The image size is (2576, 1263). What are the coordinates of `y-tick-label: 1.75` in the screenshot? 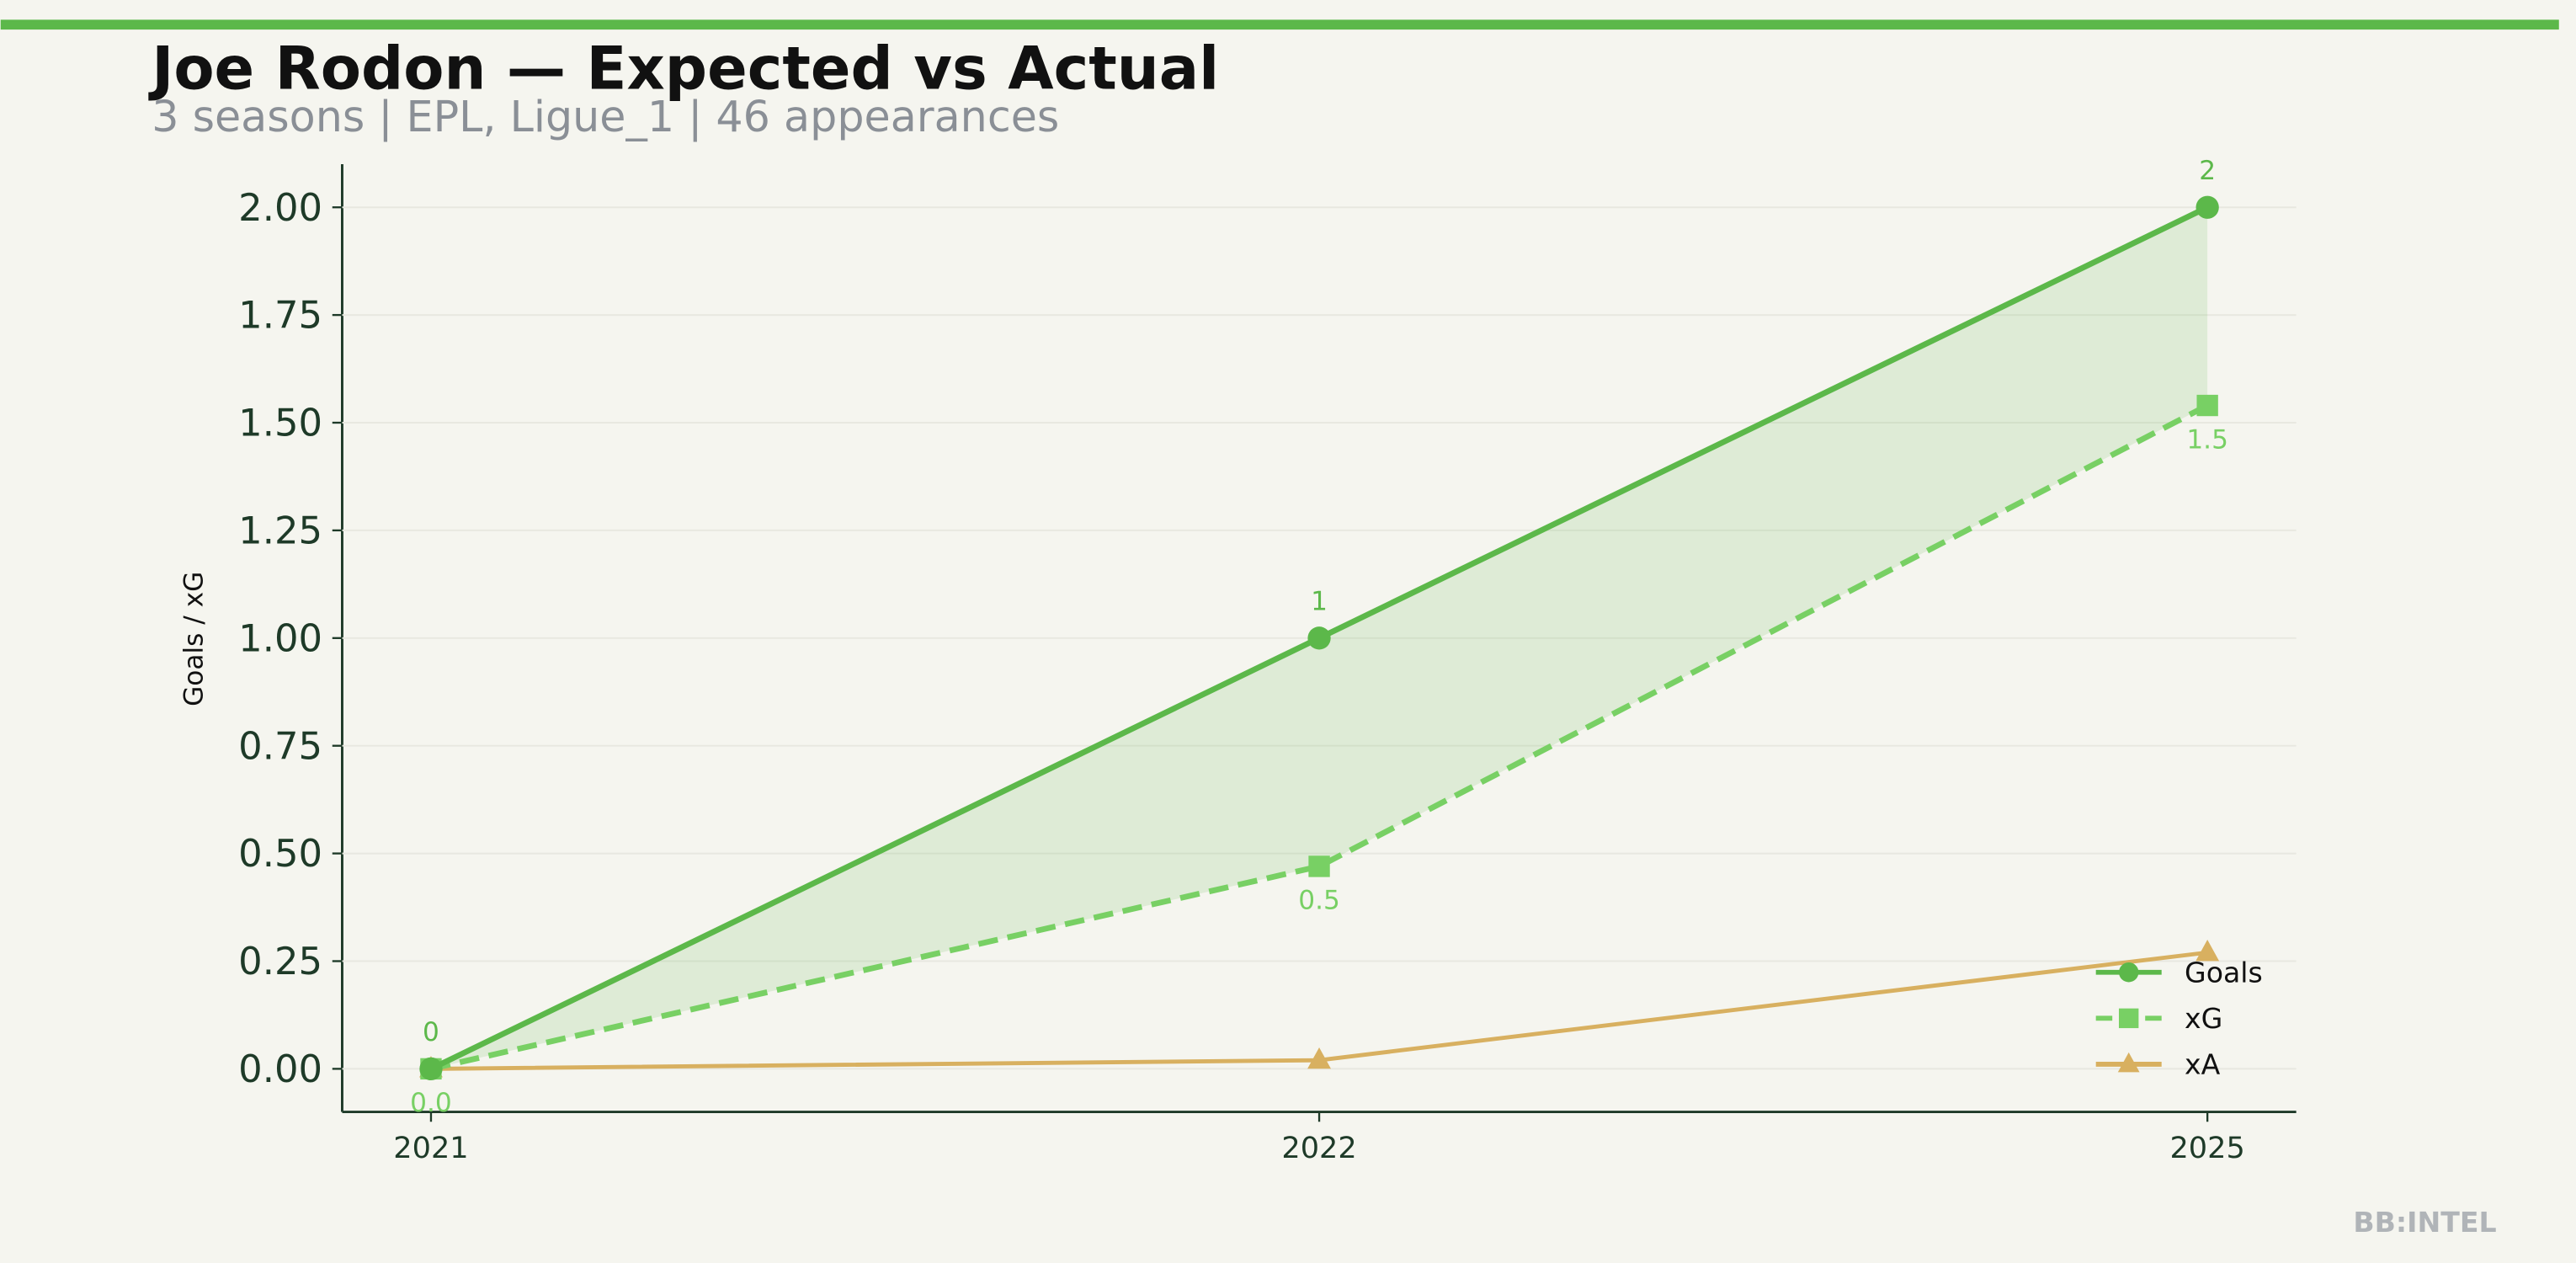 It's located at (280, 315).